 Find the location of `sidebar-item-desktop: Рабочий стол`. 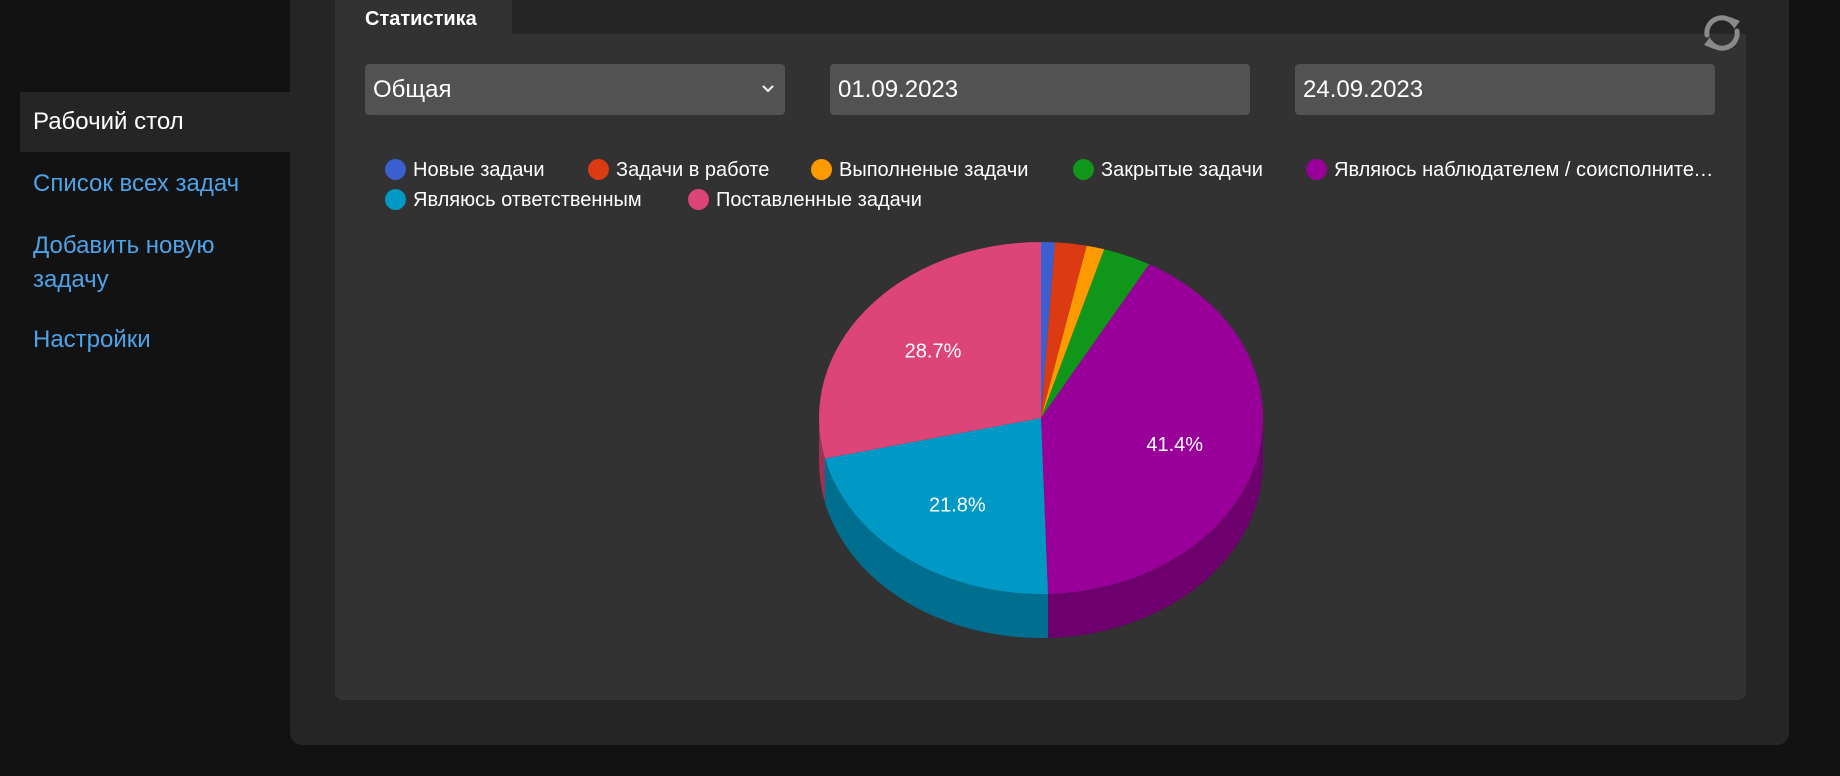

sidebar-item-desktop: Рабочий стол is located at coordinates (155, 122).